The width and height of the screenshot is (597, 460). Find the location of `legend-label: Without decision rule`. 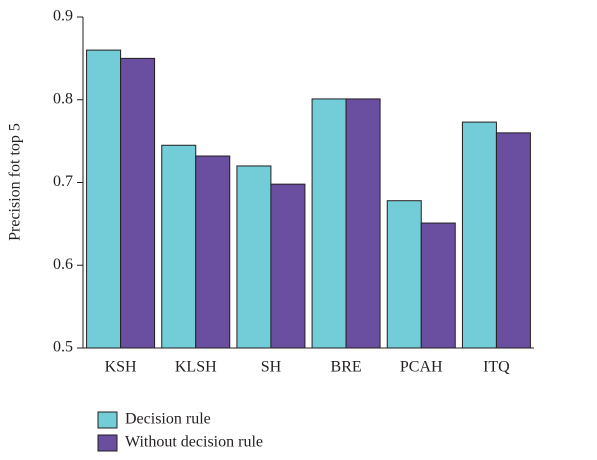

legend-label: Without decision rule is located at coordinates (194, 442).